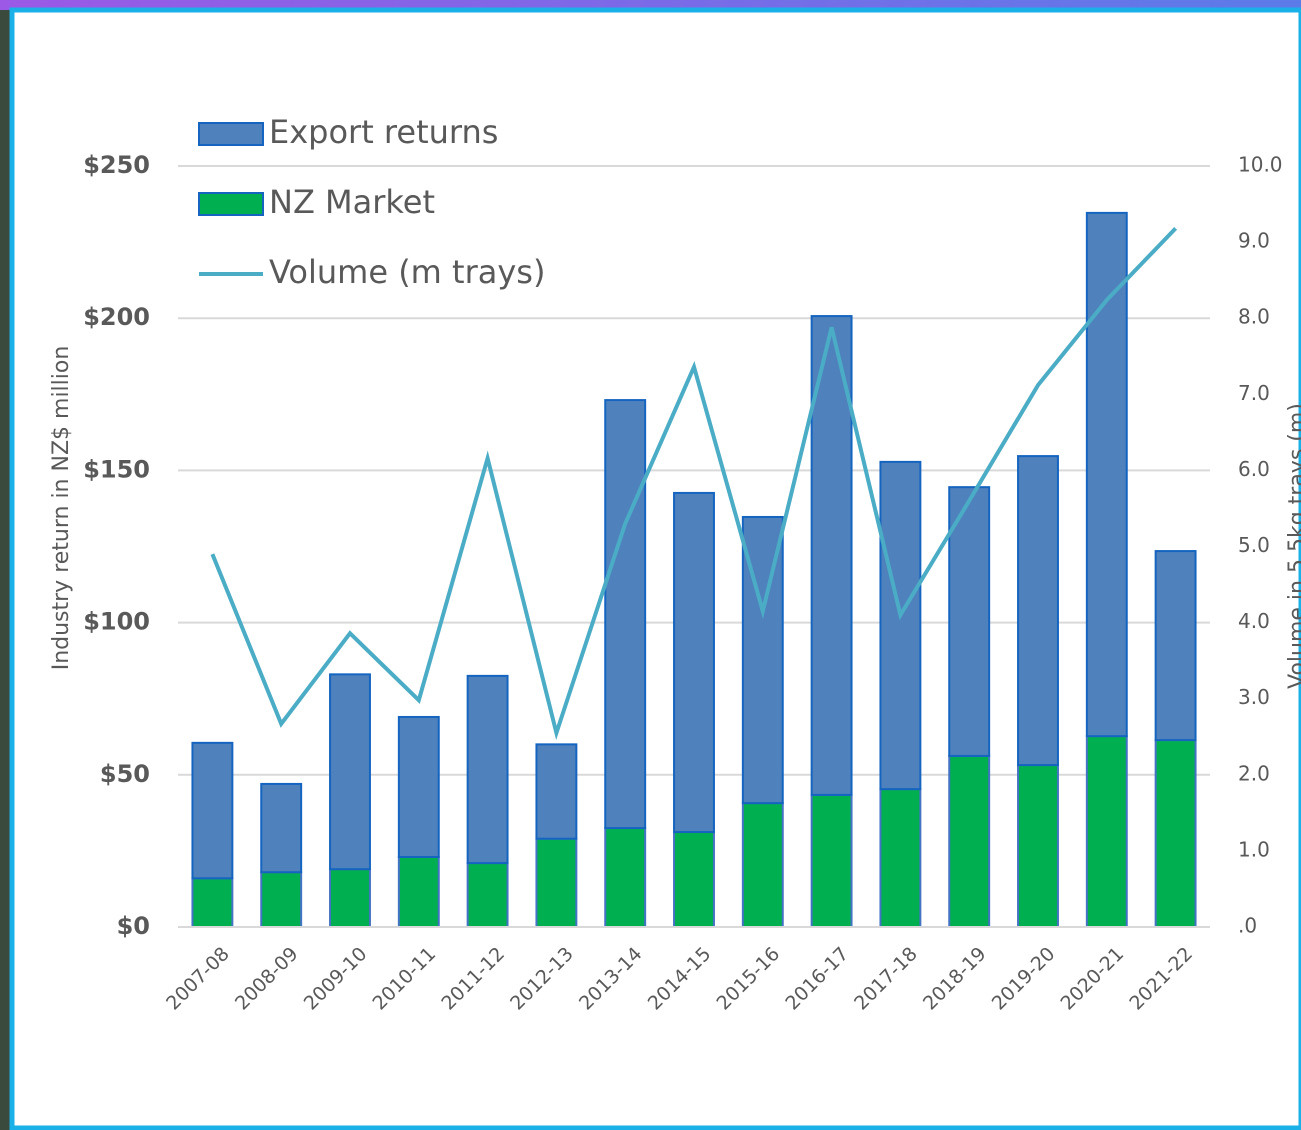 The height and width of the screenshot is (1130, 1301). What do you see at coordinates (1254, 241) in the screenshot?
I see `y2-tick-label: 9.0` at bounding box center [1254, 241].